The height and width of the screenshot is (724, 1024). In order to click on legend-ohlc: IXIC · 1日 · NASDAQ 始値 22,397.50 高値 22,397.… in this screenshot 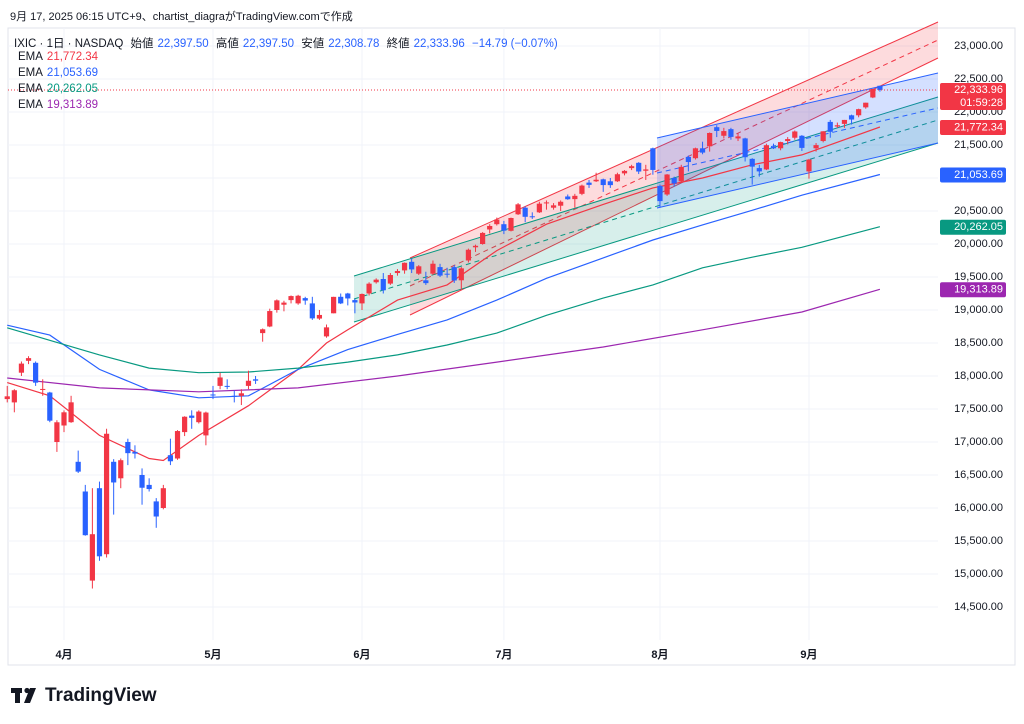, I will do `click(288, 43)`.